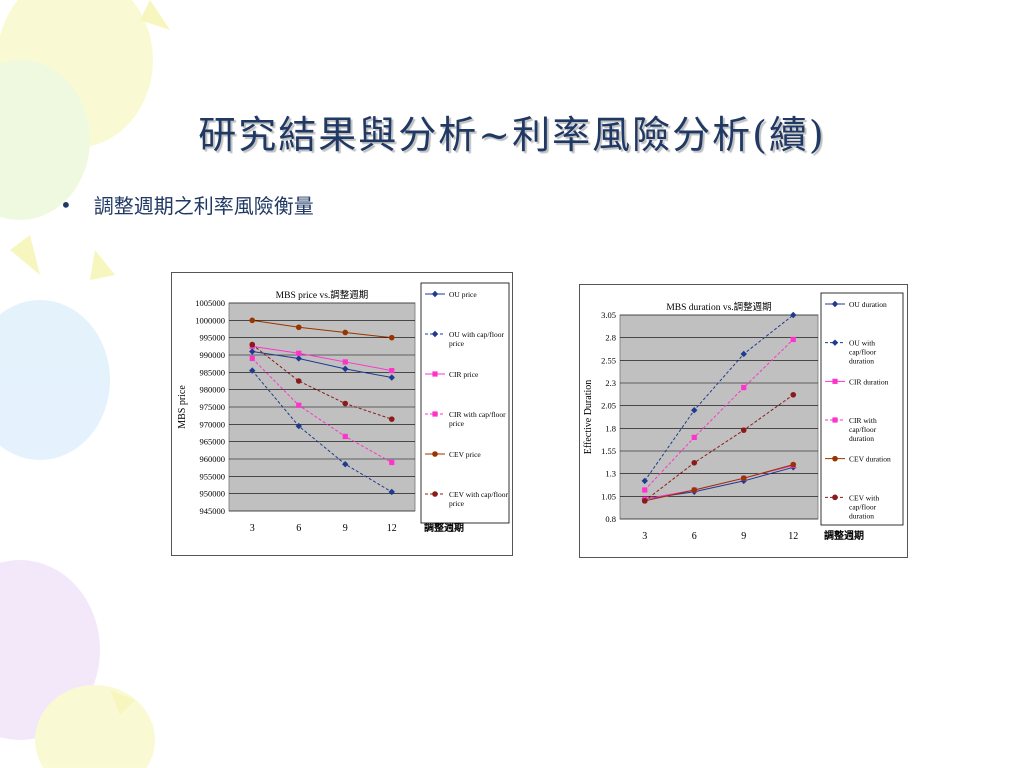  I want to click on duration-y-tick-label: 1.55, so click(608, 451).